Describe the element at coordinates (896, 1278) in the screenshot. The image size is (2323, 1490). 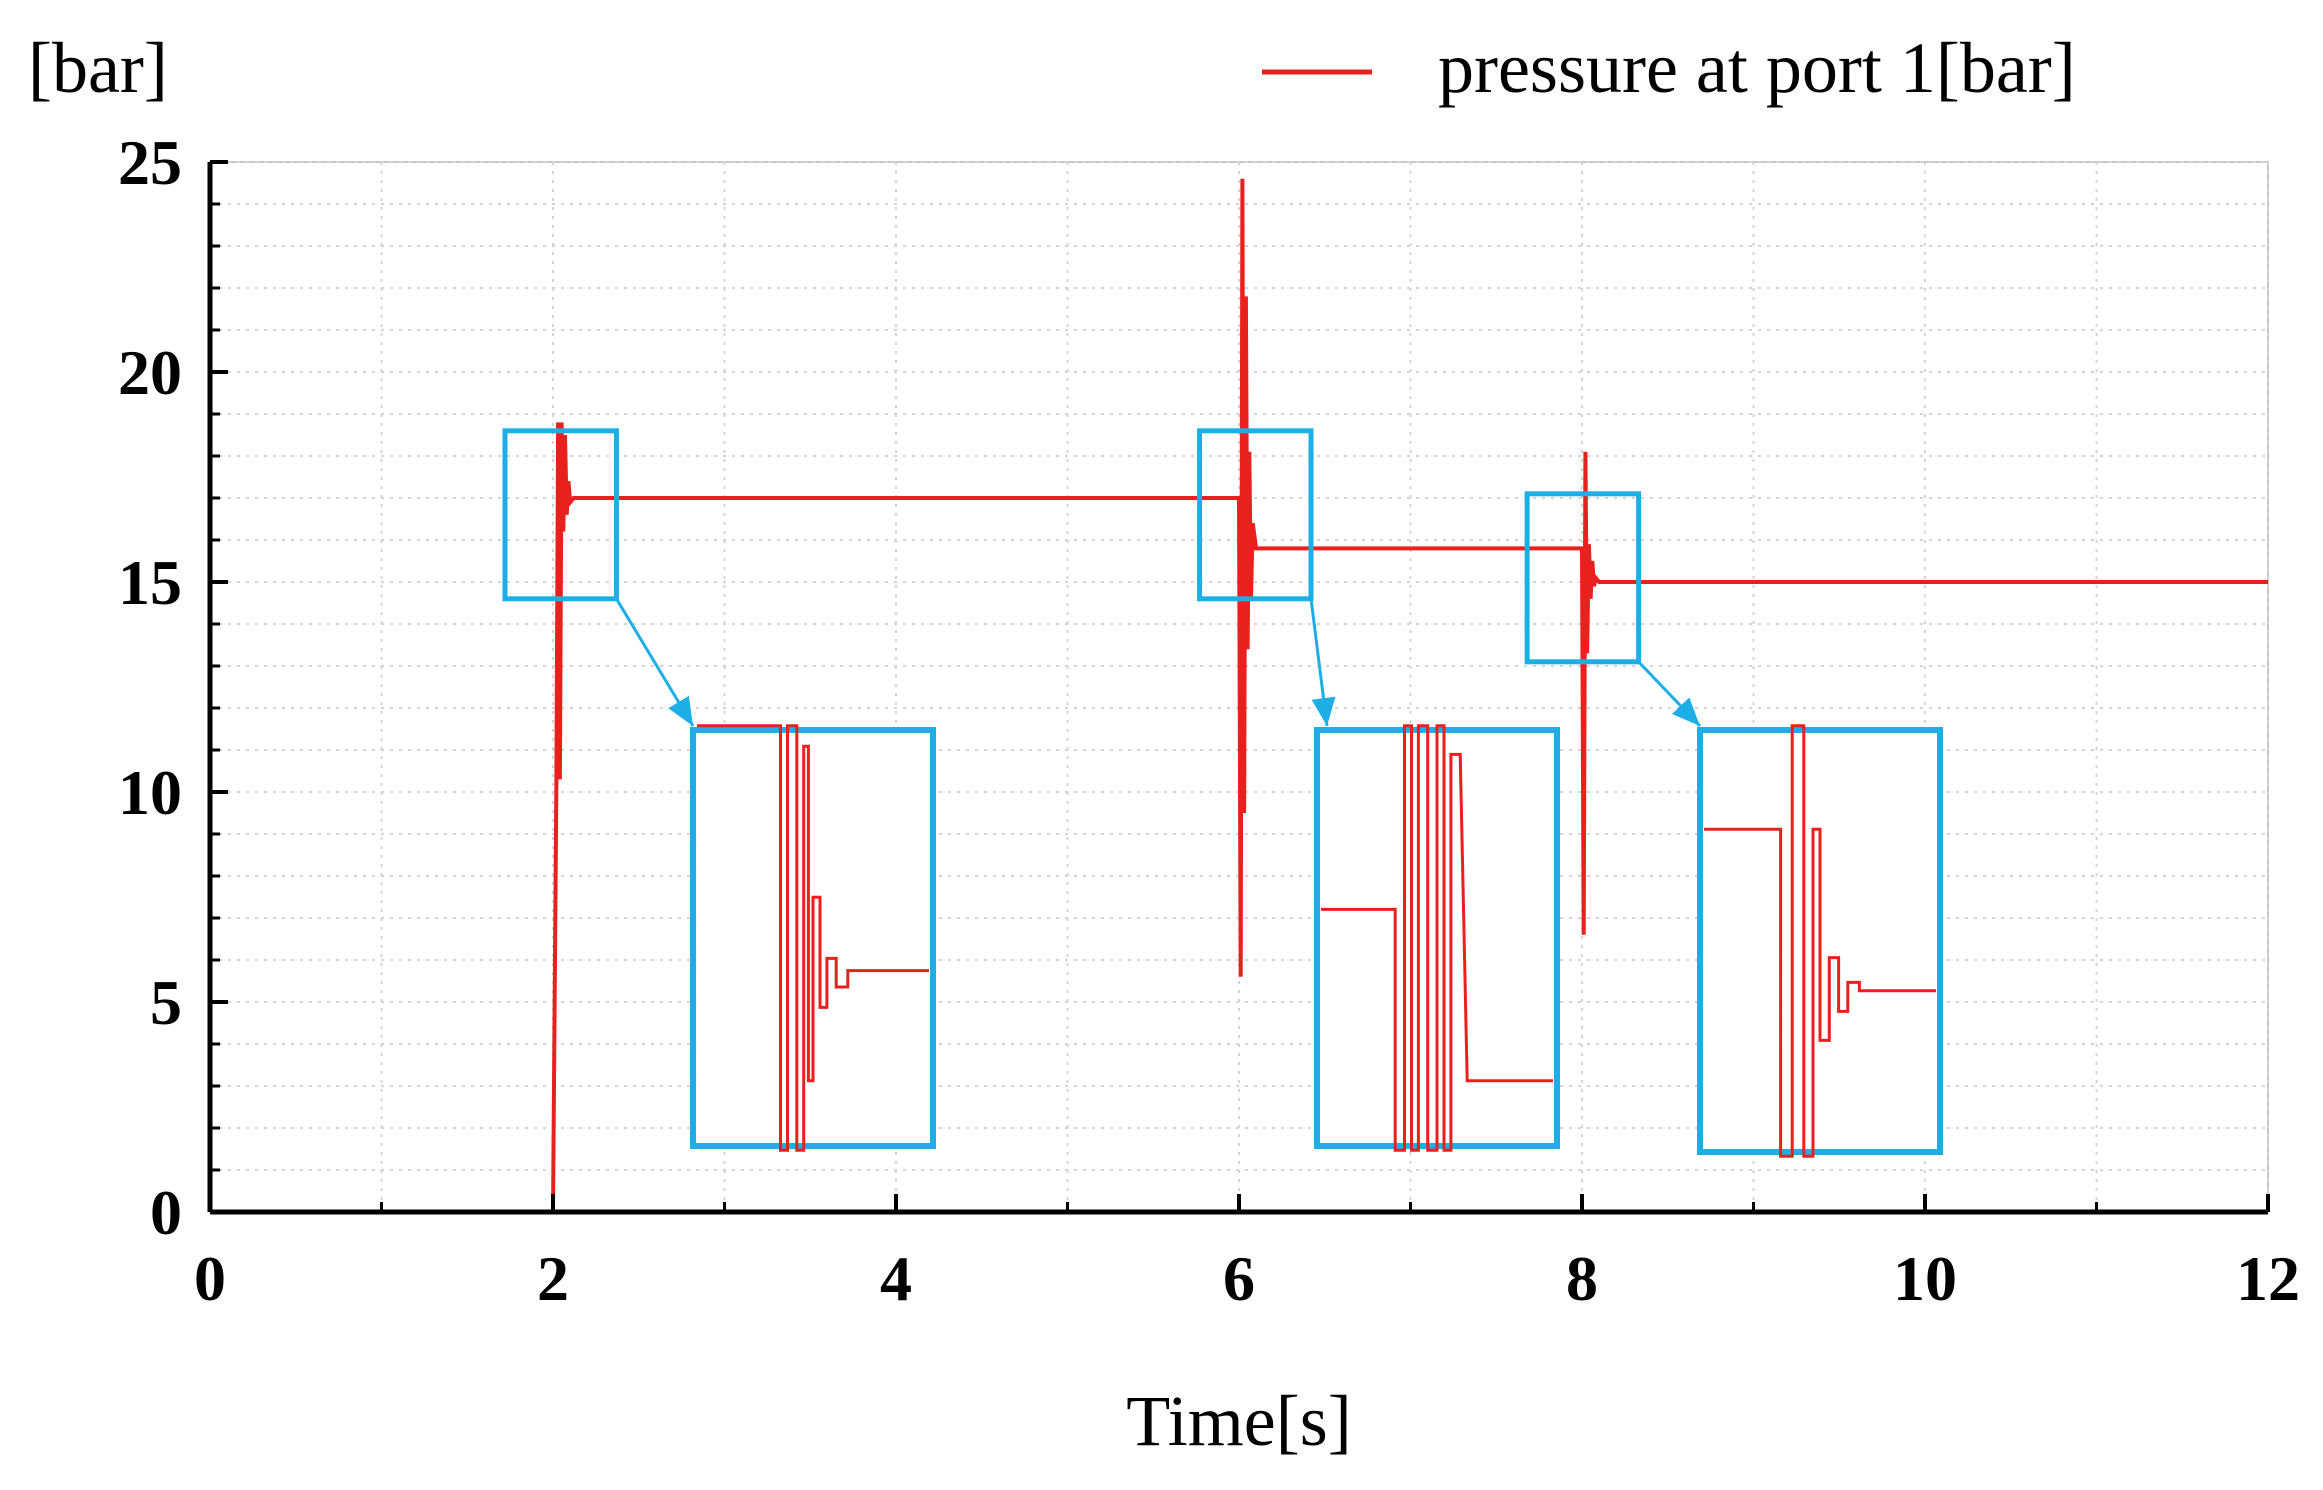
I see `x-tick-label: 4` at that location.